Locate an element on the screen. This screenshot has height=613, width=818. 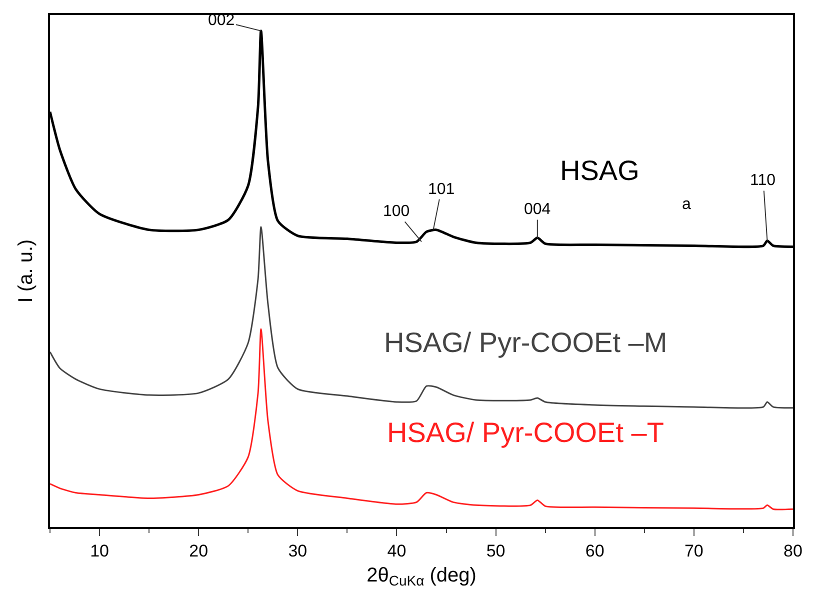
annotation: 100 is located at coordinates (396, 211).